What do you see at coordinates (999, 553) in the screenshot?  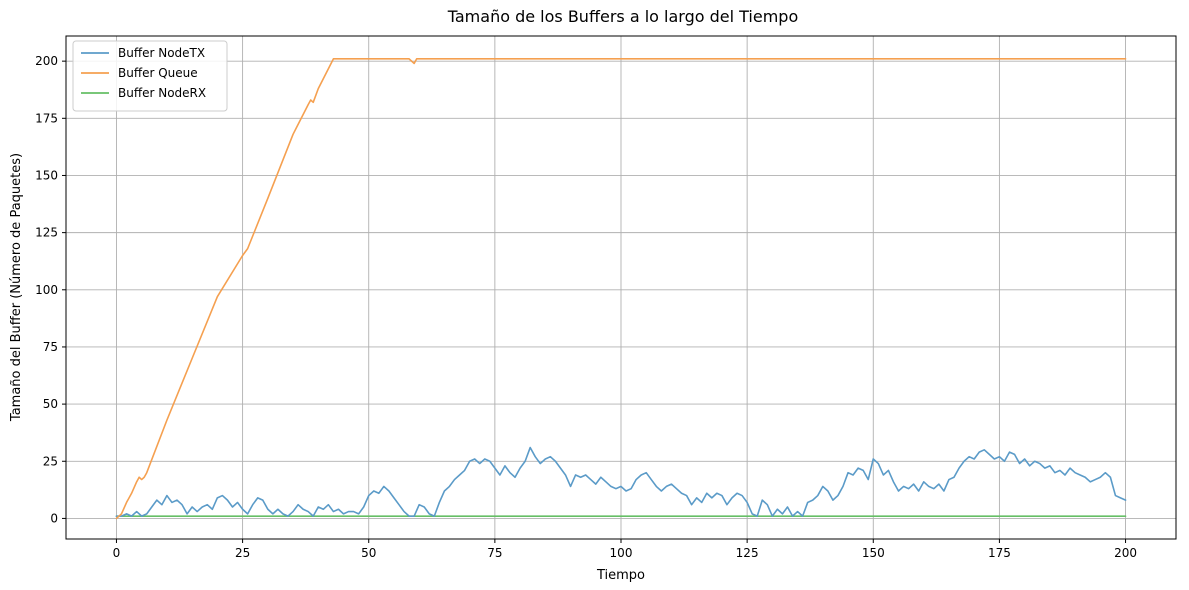 I see `x-tick-label-7: 175` at bounding box center [999, 553].